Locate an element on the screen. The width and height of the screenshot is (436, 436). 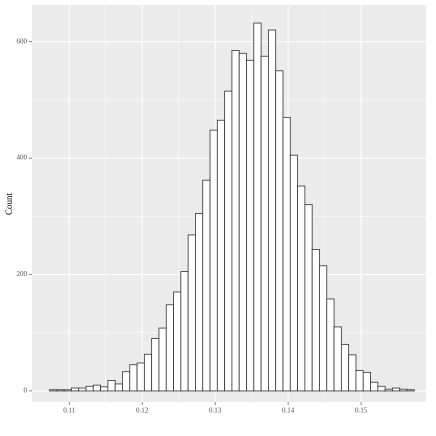
y-tick-label: 0 is located at coordinates (26, 391).